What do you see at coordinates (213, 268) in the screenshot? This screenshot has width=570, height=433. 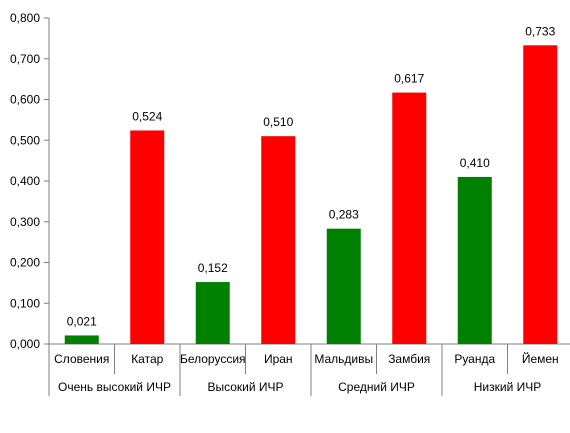 I see `data-label: 0,152` at bounding box center [213, 268].